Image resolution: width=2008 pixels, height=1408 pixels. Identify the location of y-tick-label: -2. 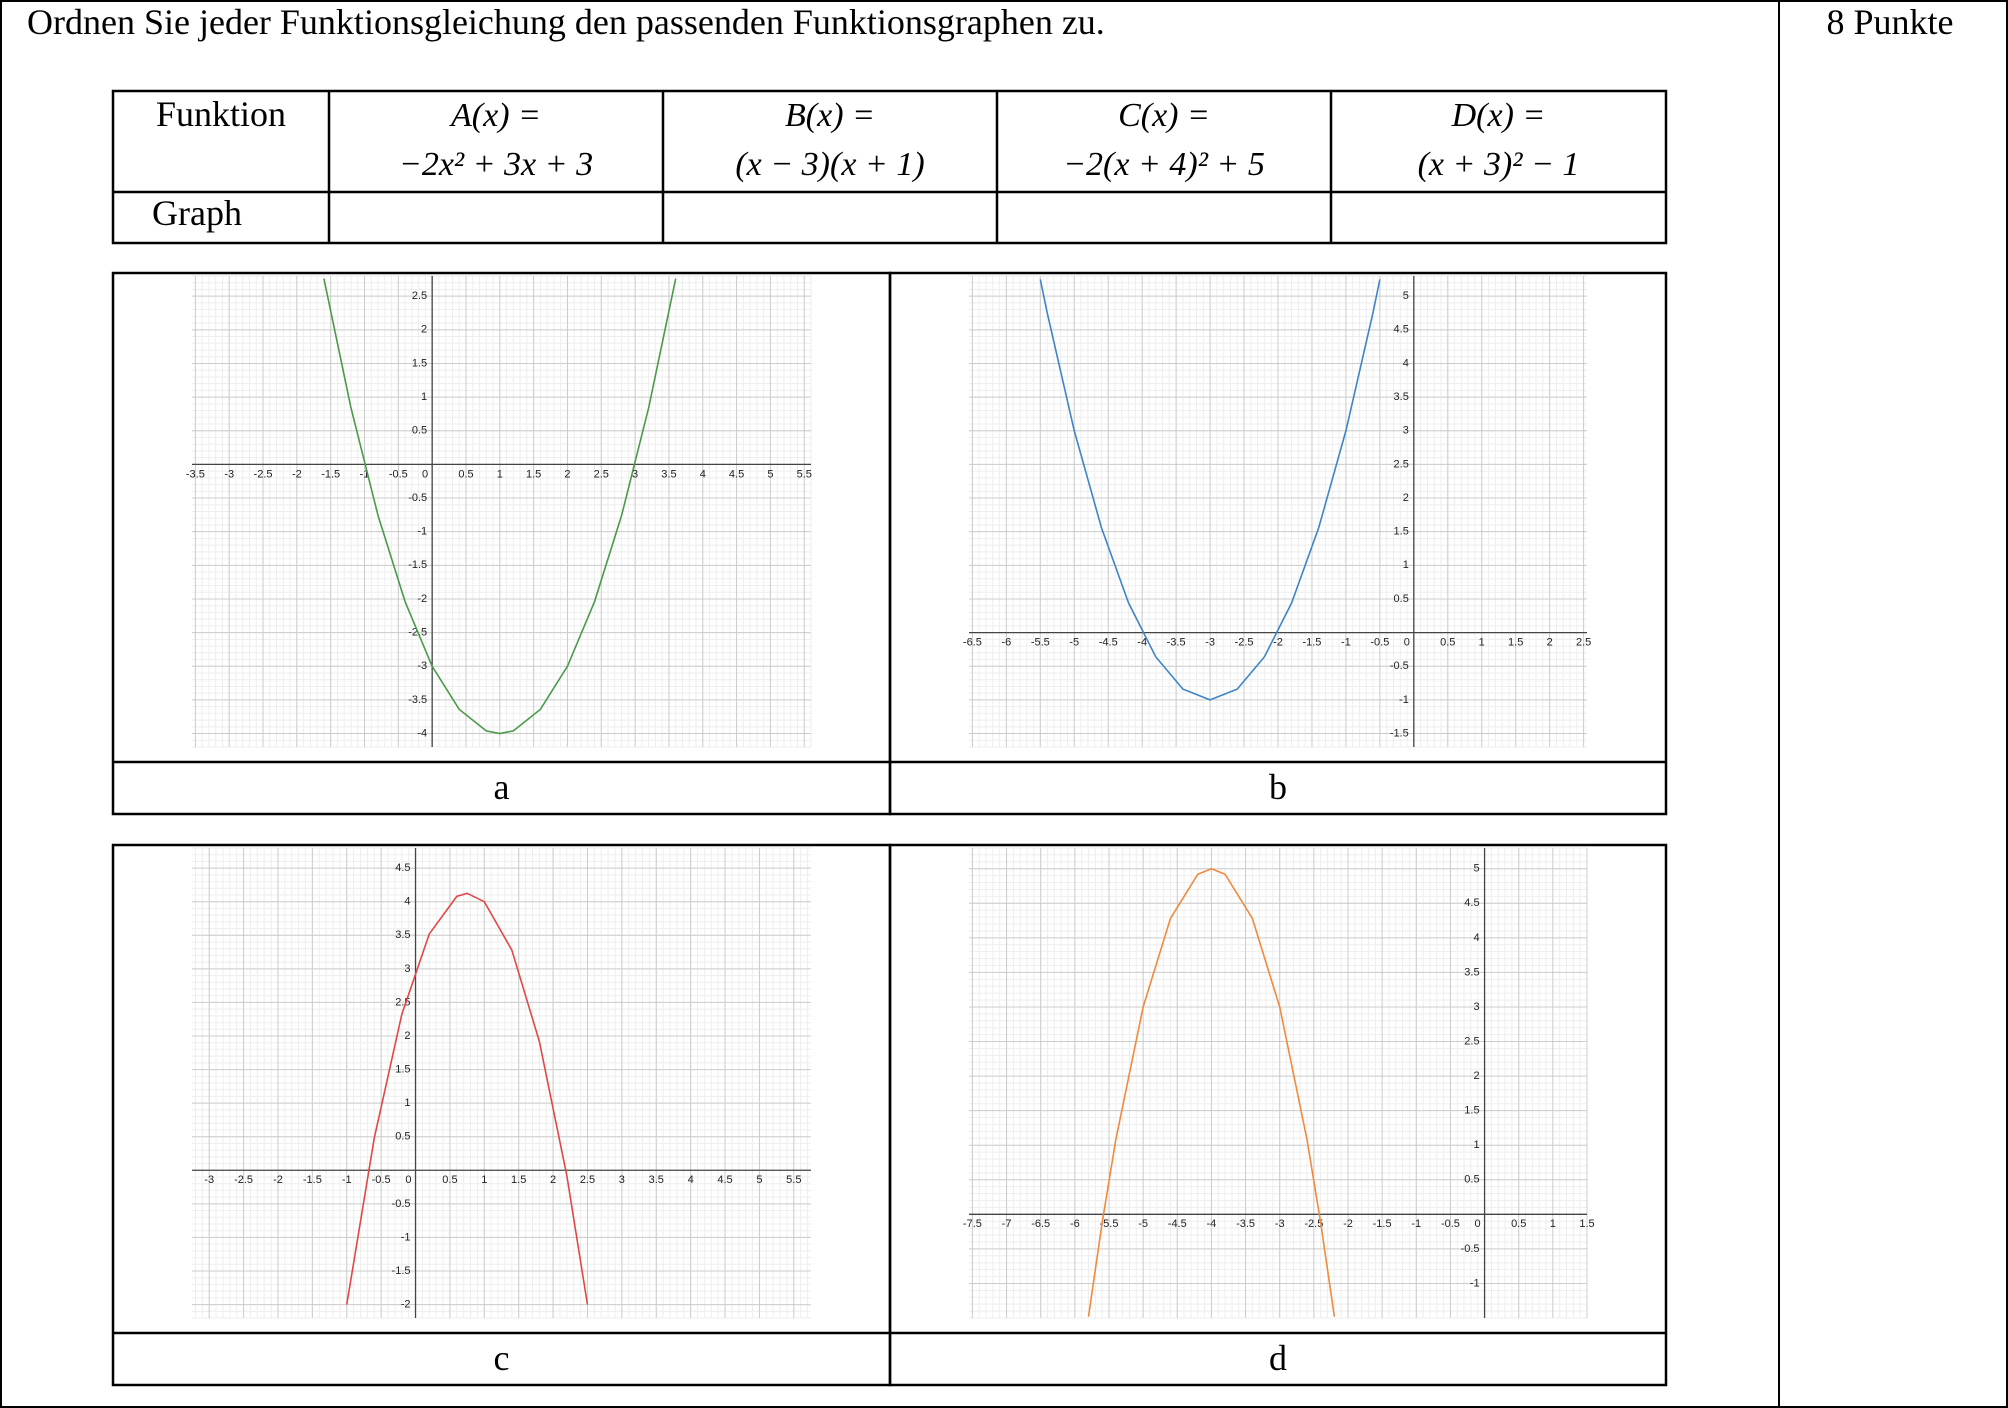
(422, 599).